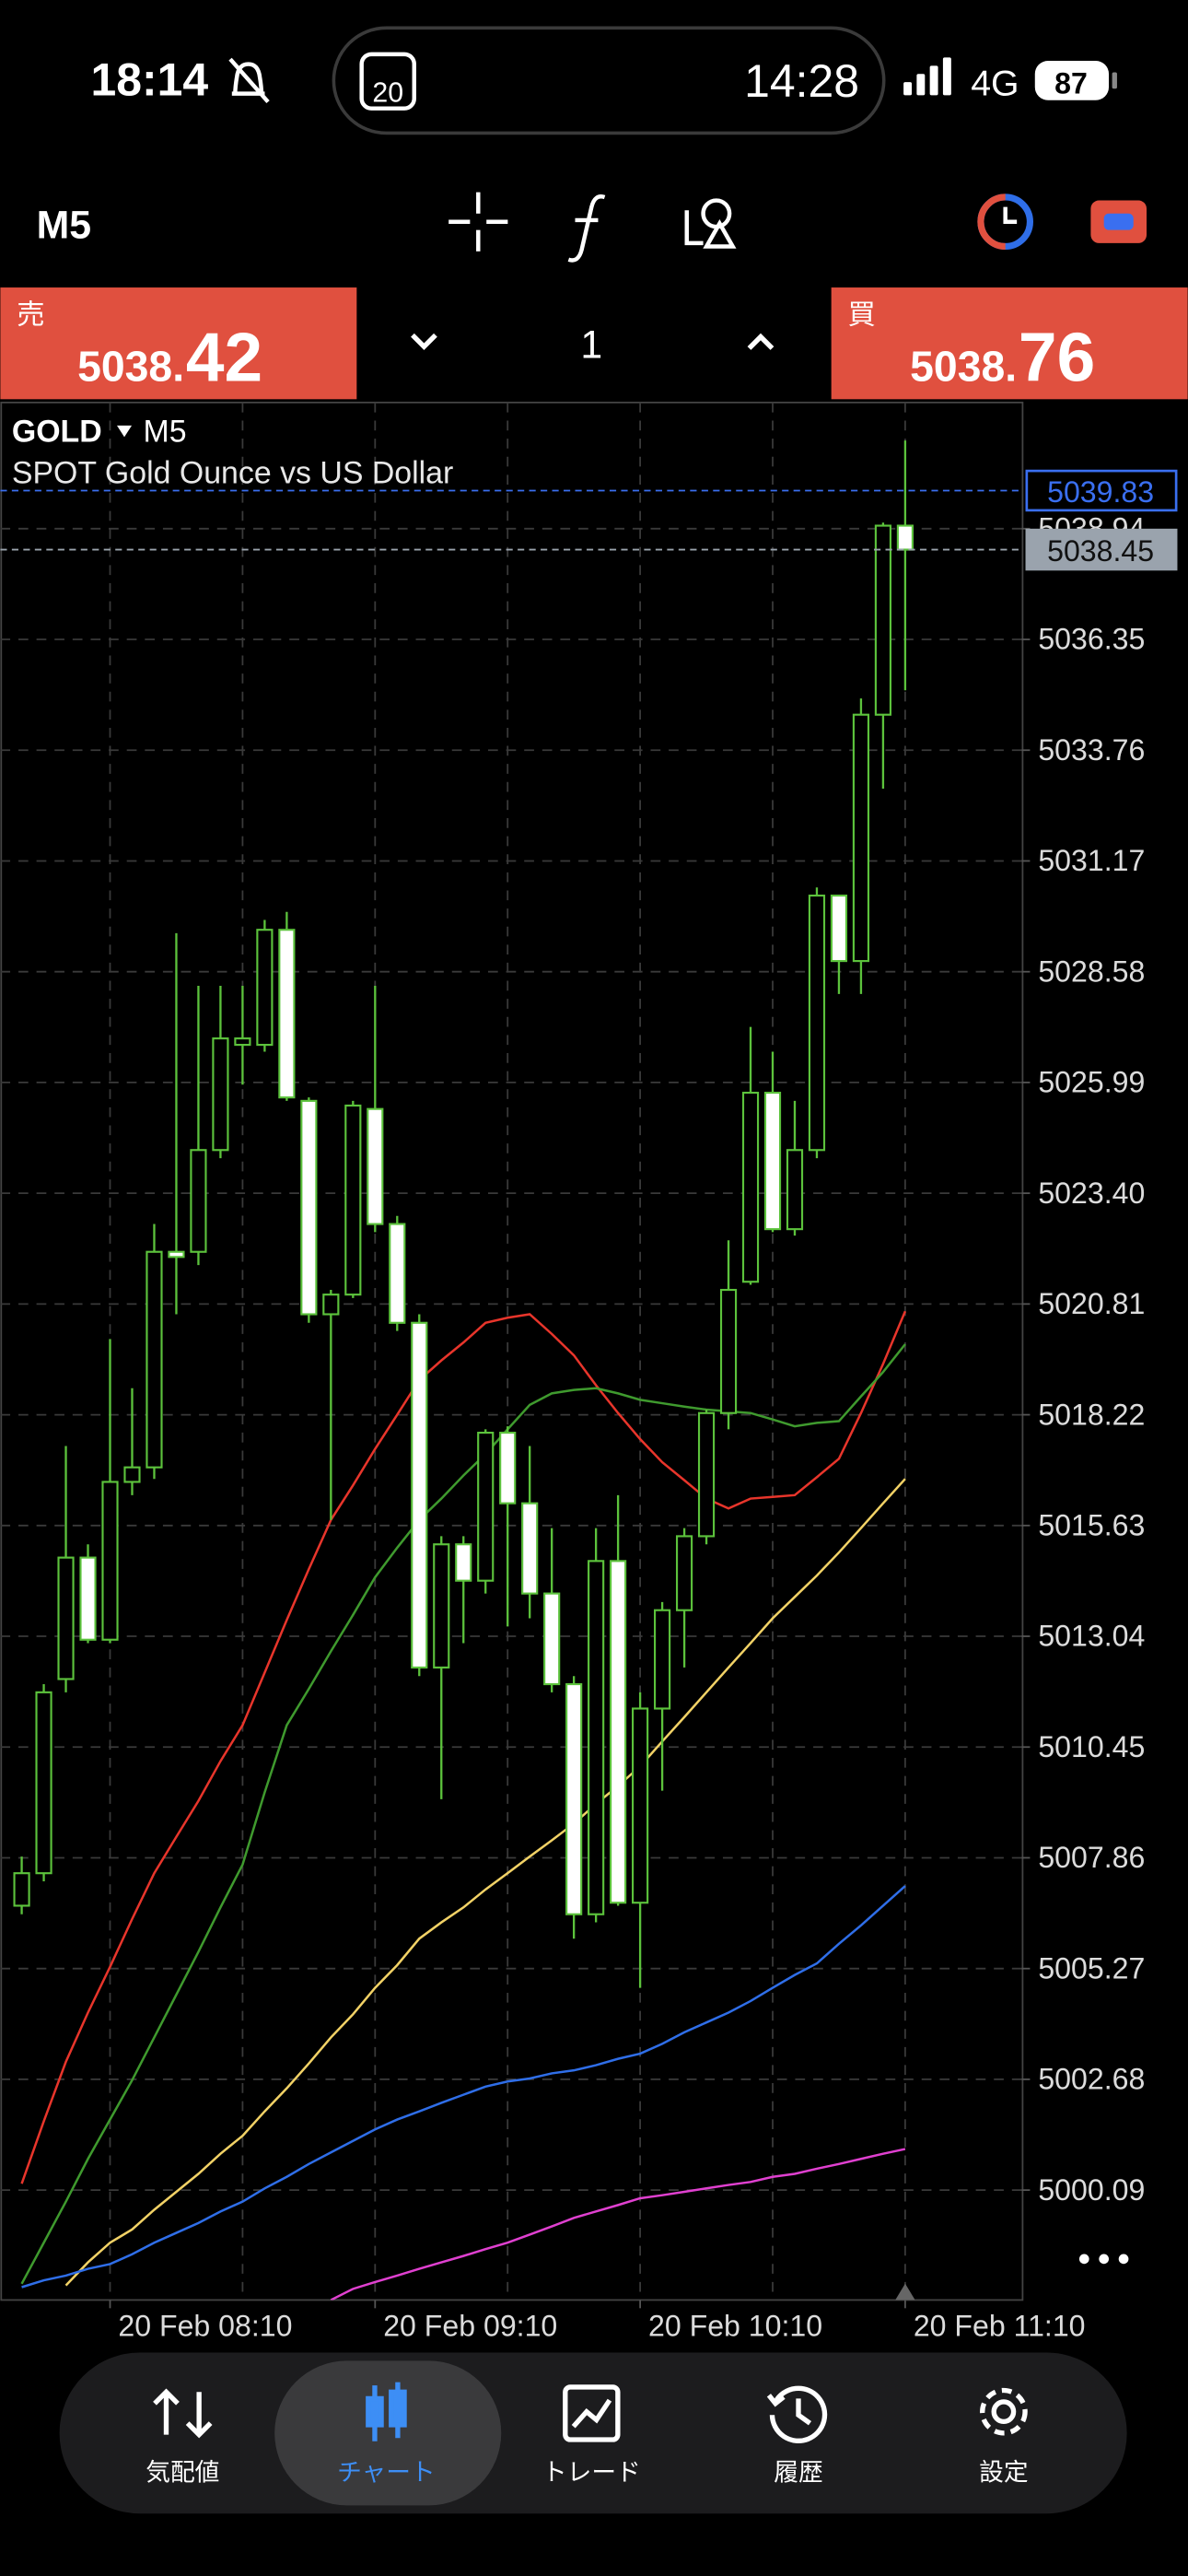 This screenshot has height=2576, width=1188. Describe the element at coordinates (1091, 750) in the screenshot. I see `y-tick-label: 5033.76` at that location.